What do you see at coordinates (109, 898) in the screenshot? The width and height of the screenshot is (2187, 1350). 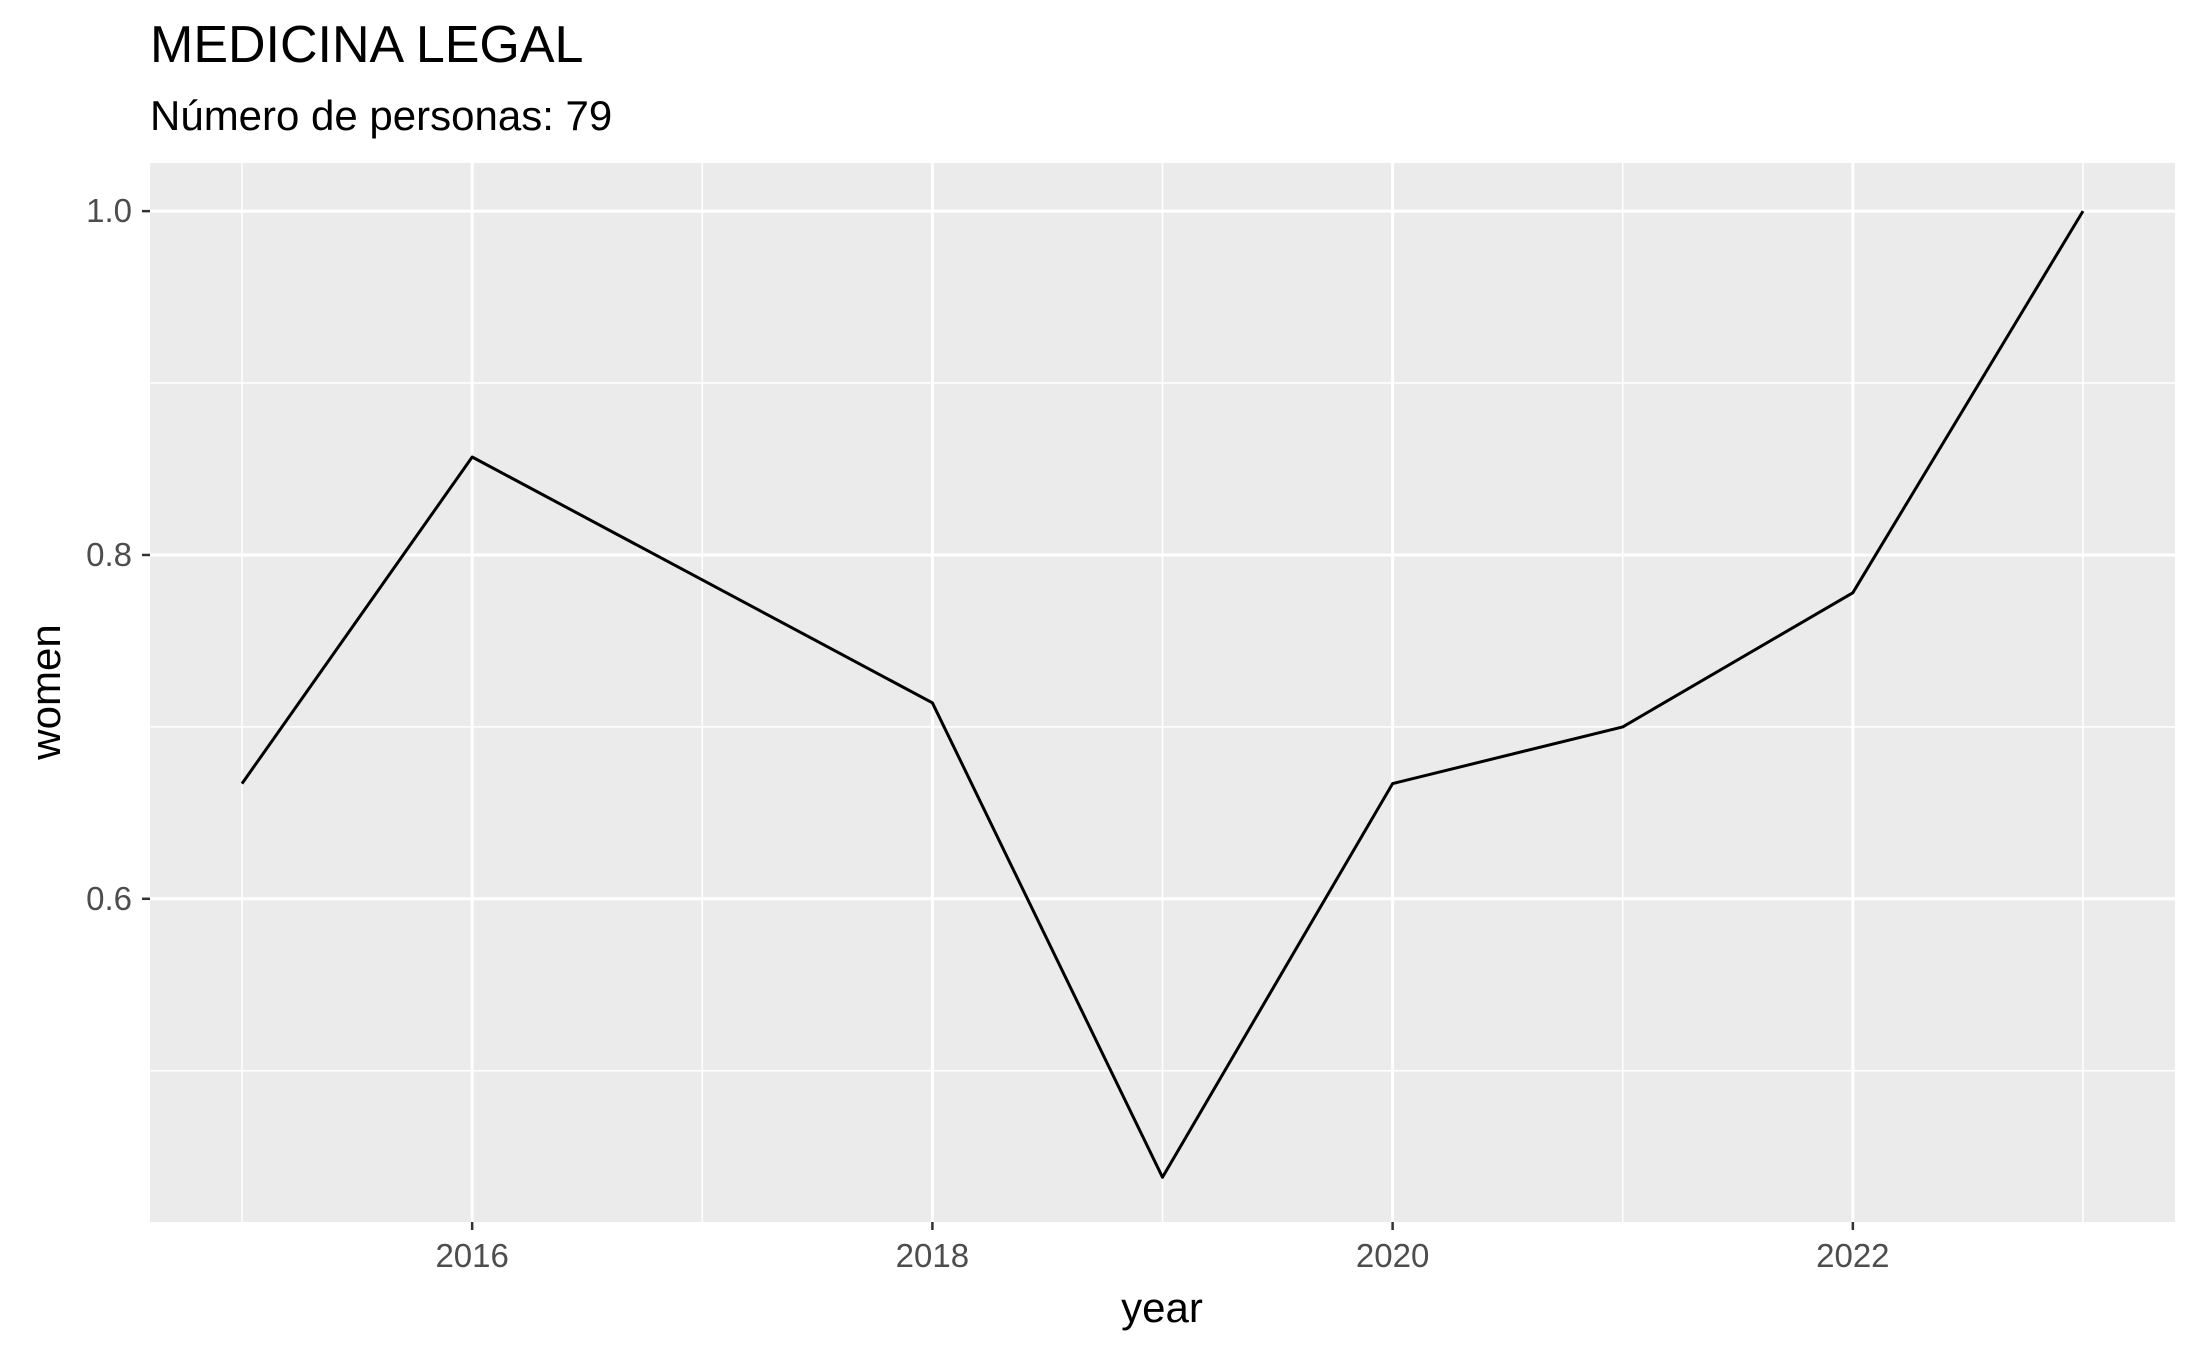 I see `y-tick-label: 0.6` at bounding box center [109, 898].